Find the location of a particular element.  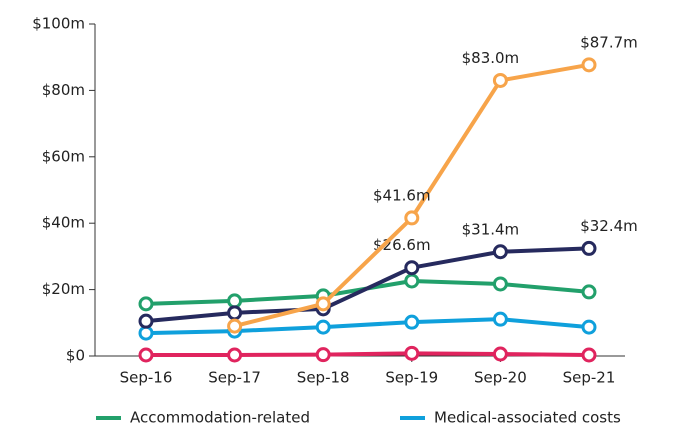

x-tick-label: Sep-20 is located at coordinates (500, 378).